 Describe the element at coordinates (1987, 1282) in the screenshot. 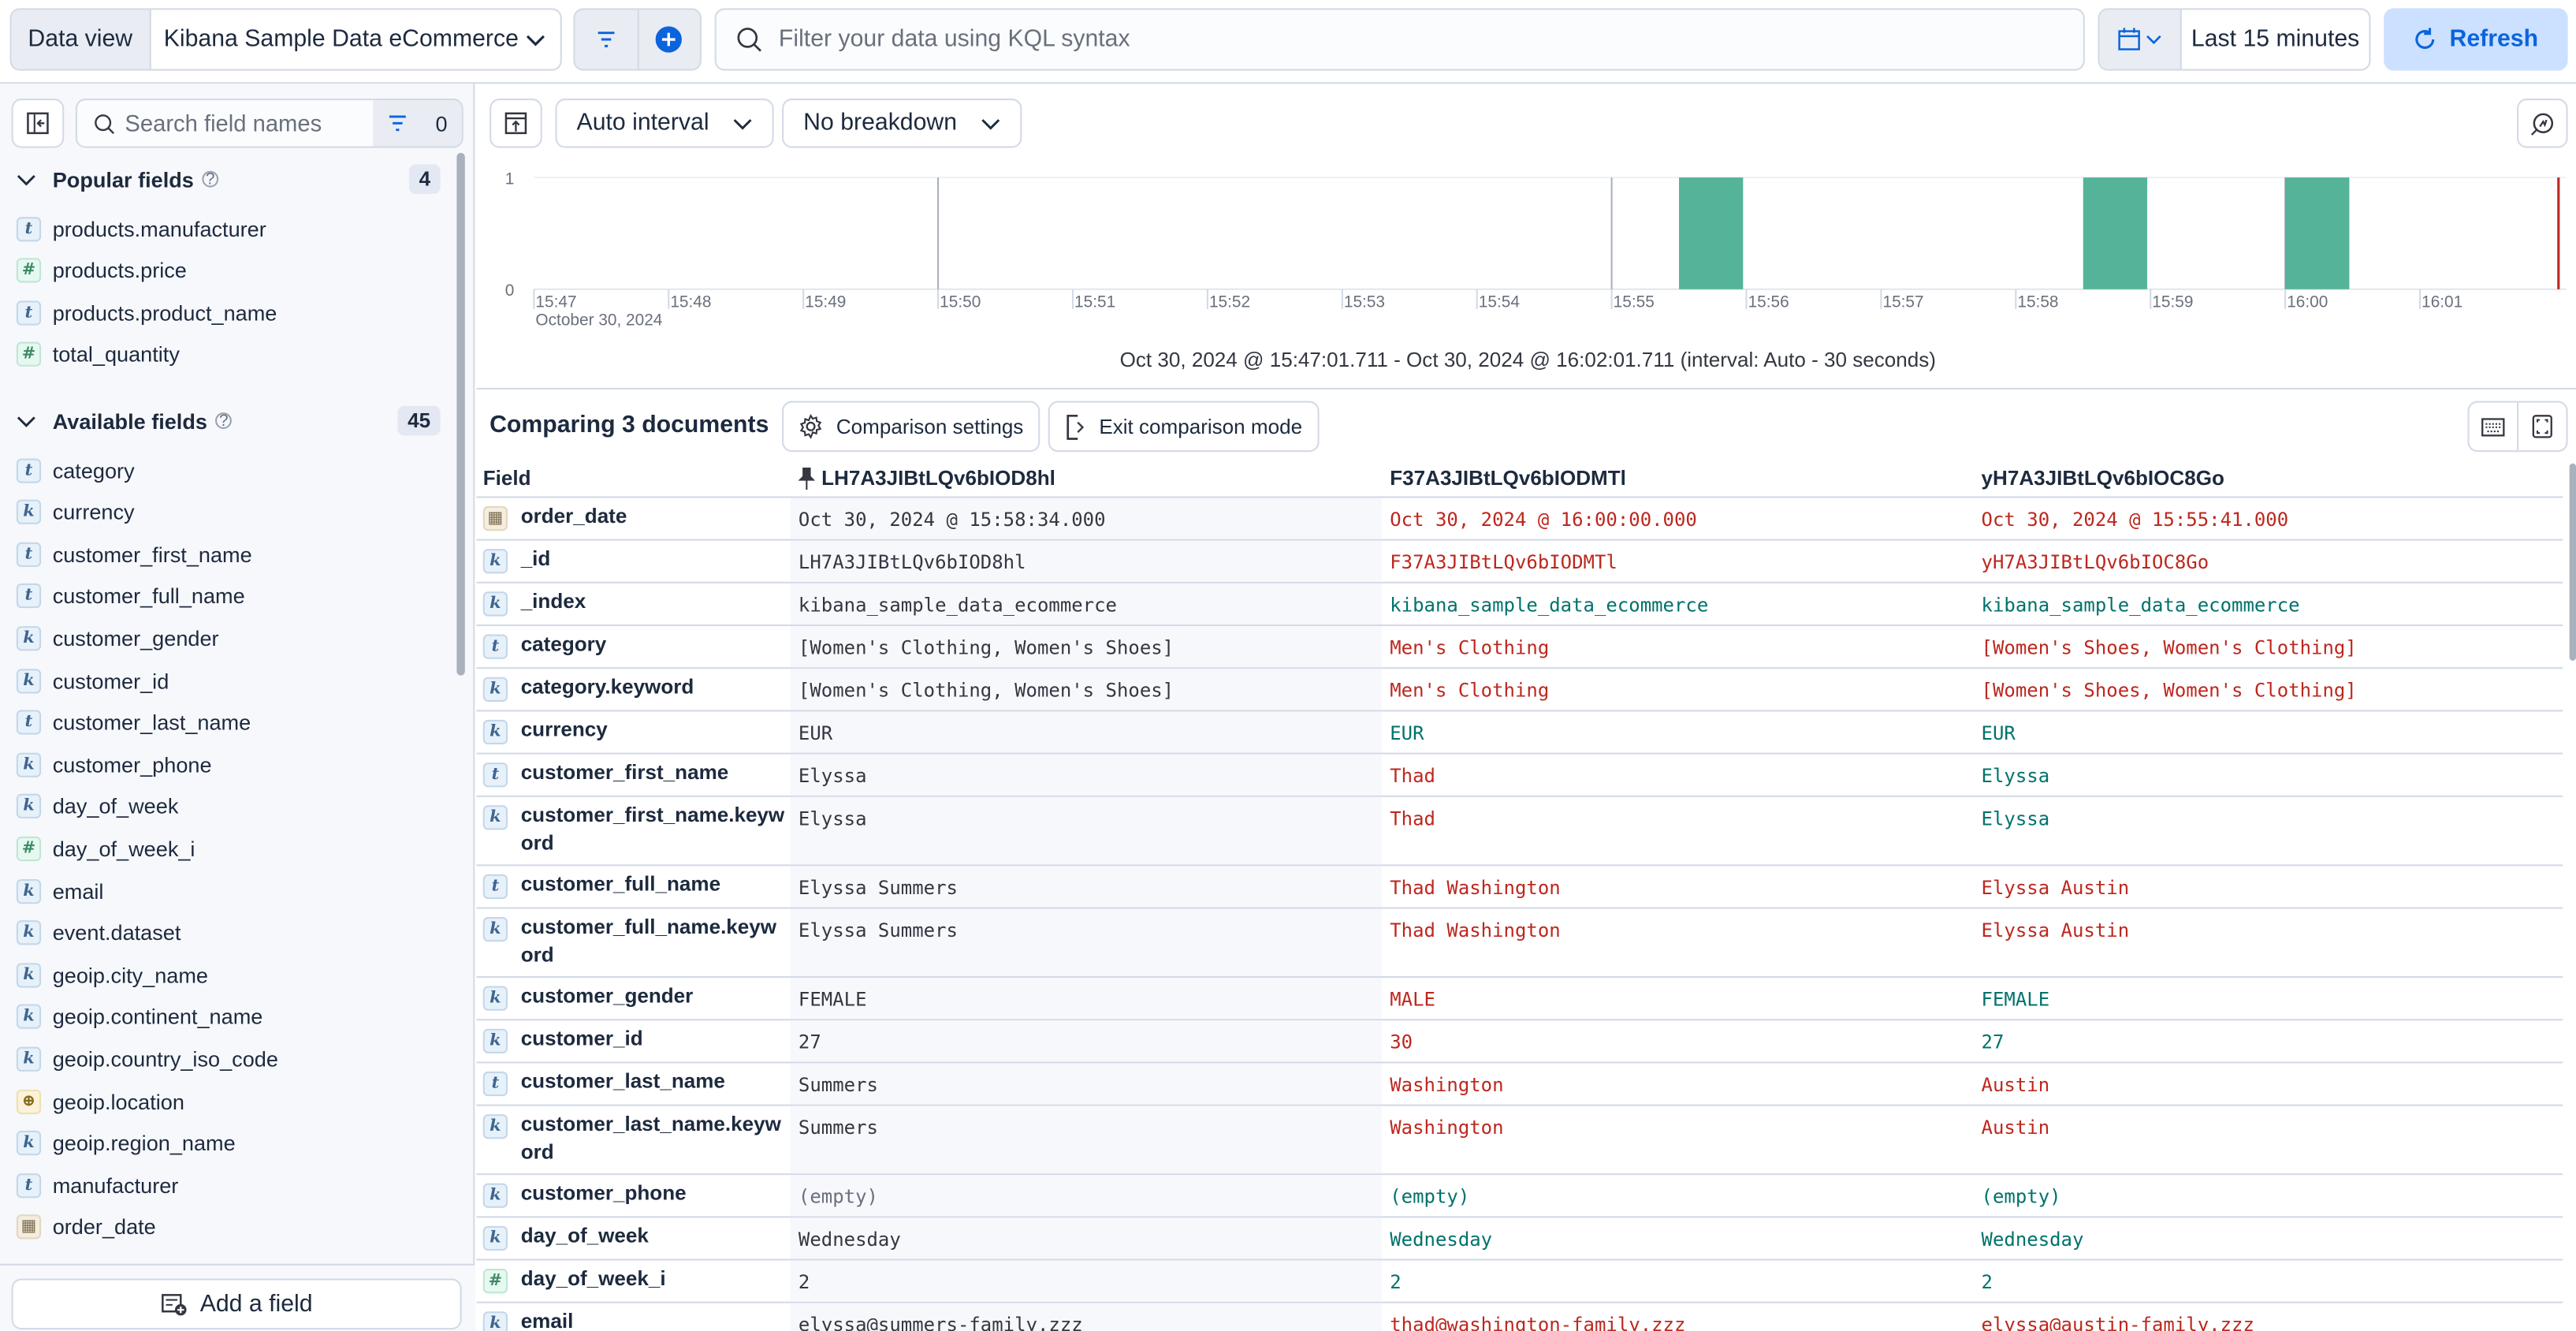

I see `value-cell-doc-3: 2` at that location.